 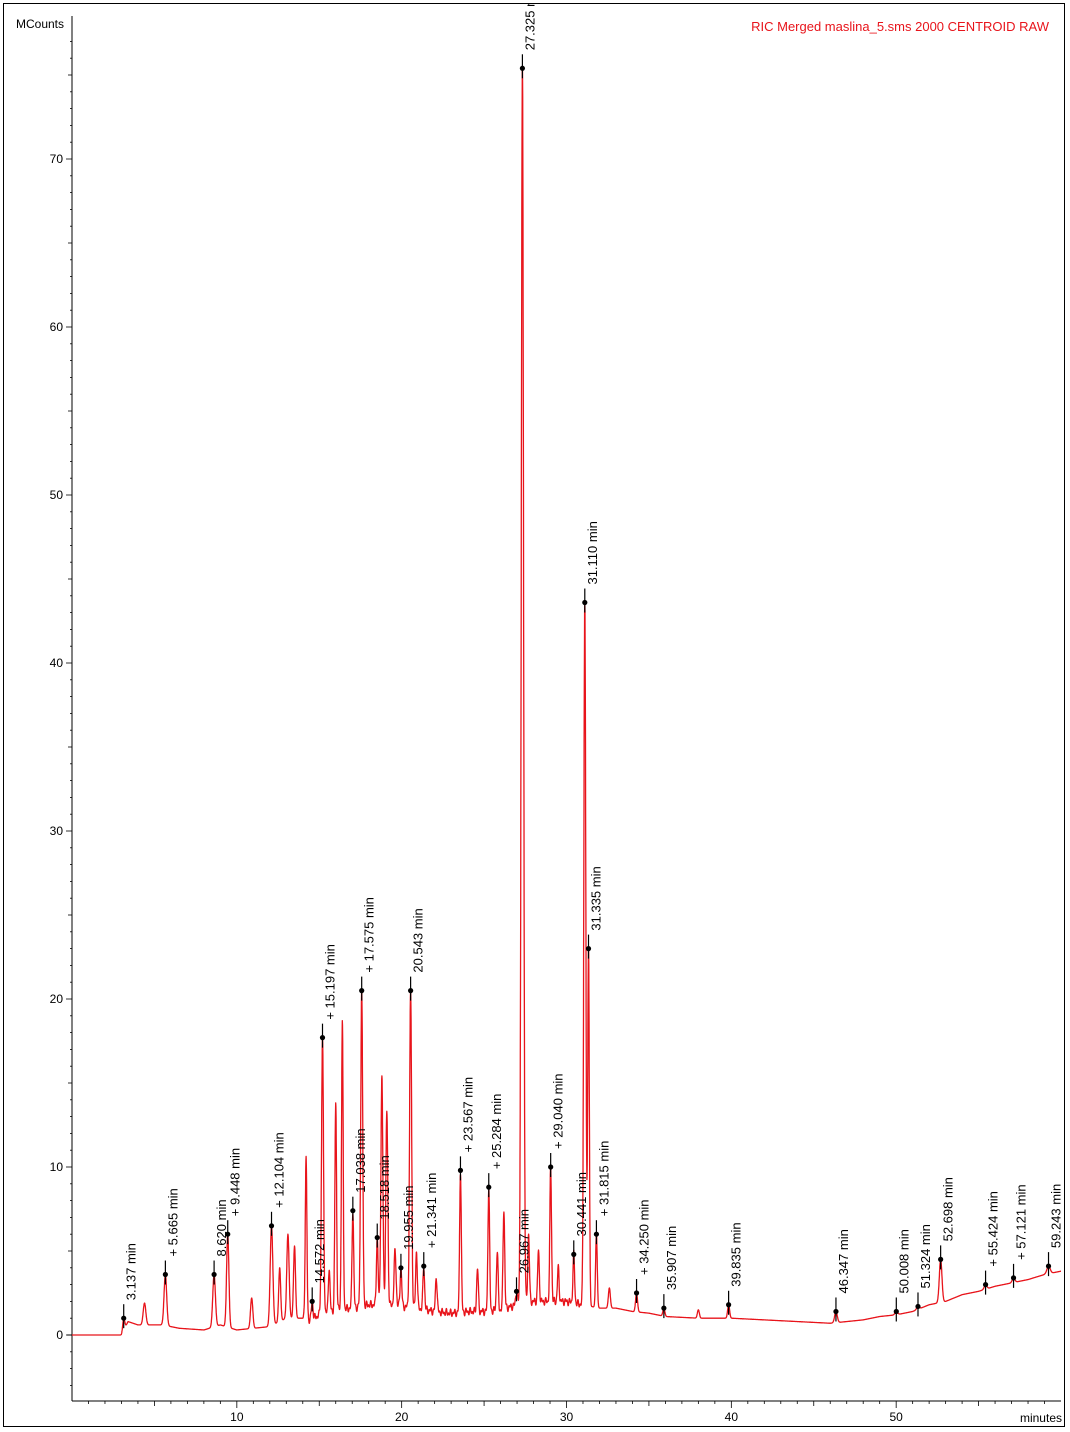 I want to click on x-tick-label: 30, so click(x=567, y=1417).